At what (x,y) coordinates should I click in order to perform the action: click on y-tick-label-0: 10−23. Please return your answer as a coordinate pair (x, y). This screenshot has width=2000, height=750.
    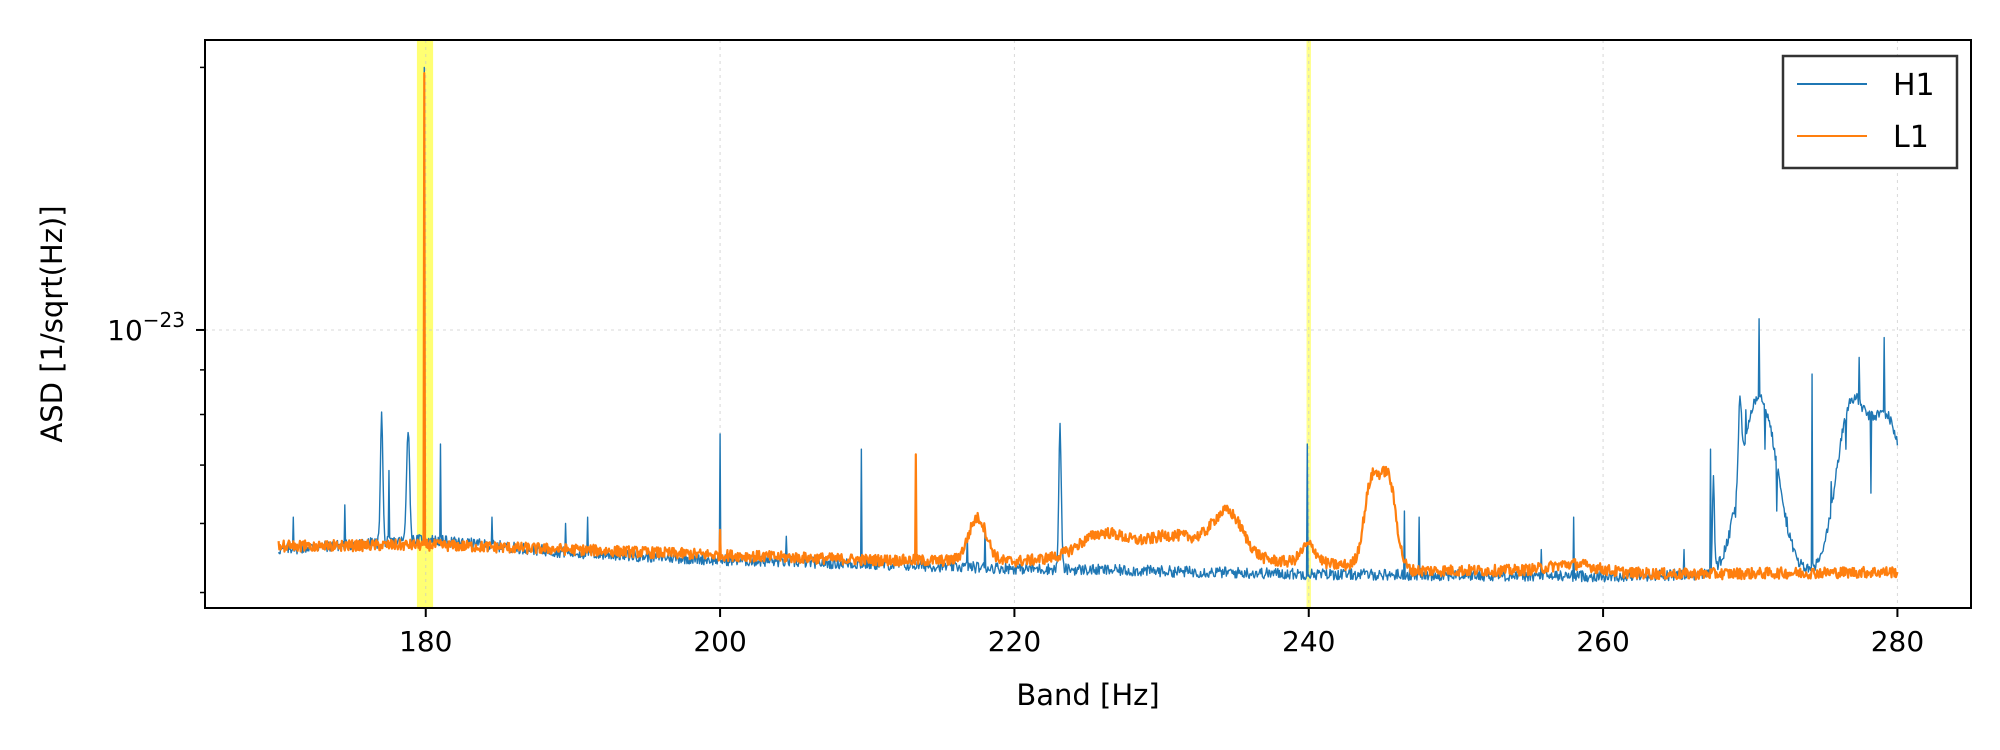
    Looking at the image, I should click on (146, 327).